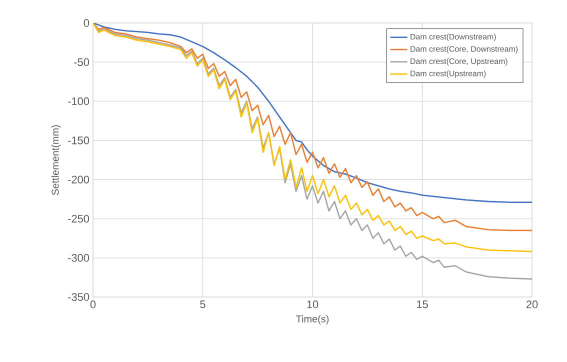 Image resolution: width=567 pixels, height=362 pixels. Describe the element at coordinates (87, 23) in the screenshot. I see `y-tick-label: 0` at that location.